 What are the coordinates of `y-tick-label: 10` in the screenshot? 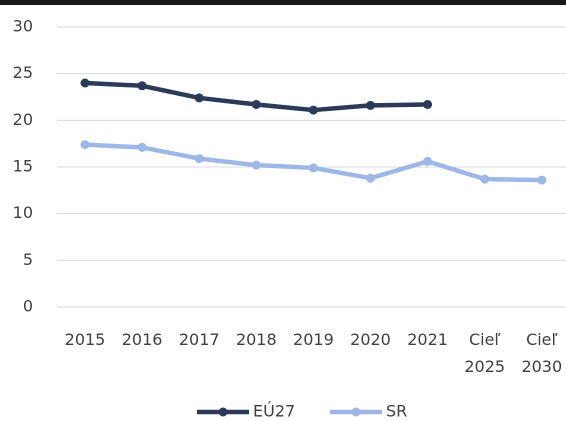 It's located at (23, 212).